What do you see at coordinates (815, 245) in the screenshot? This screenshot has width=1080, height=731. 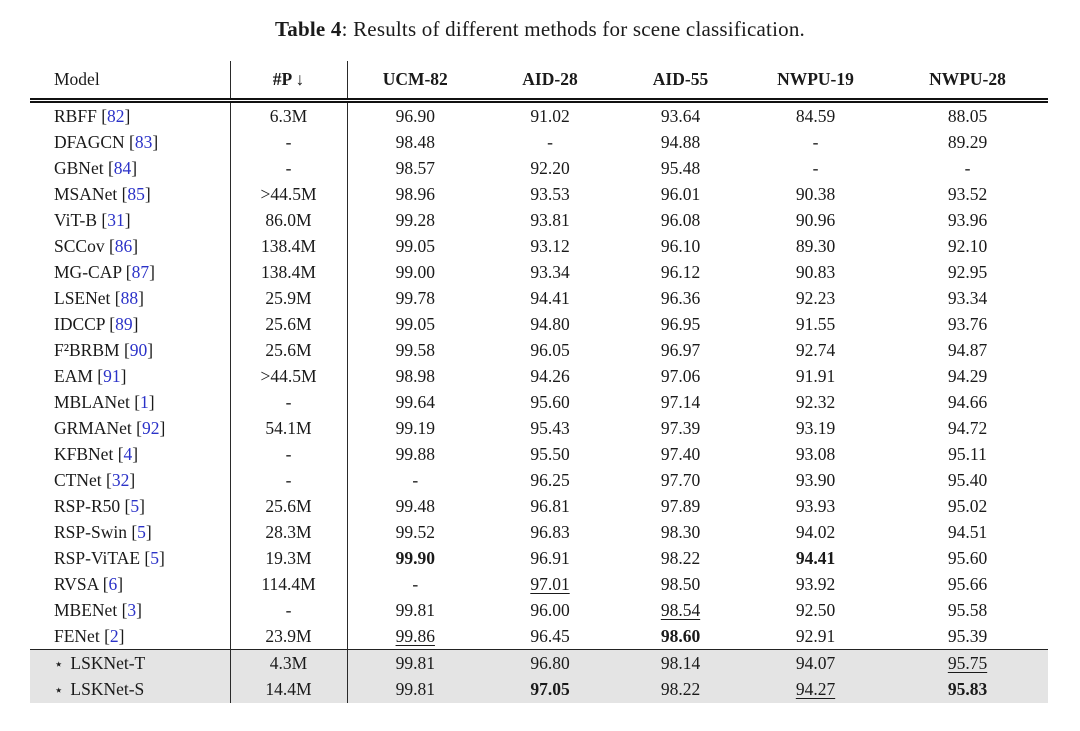 I see `value-cell: 89.30` at bounding box center [815, 245].